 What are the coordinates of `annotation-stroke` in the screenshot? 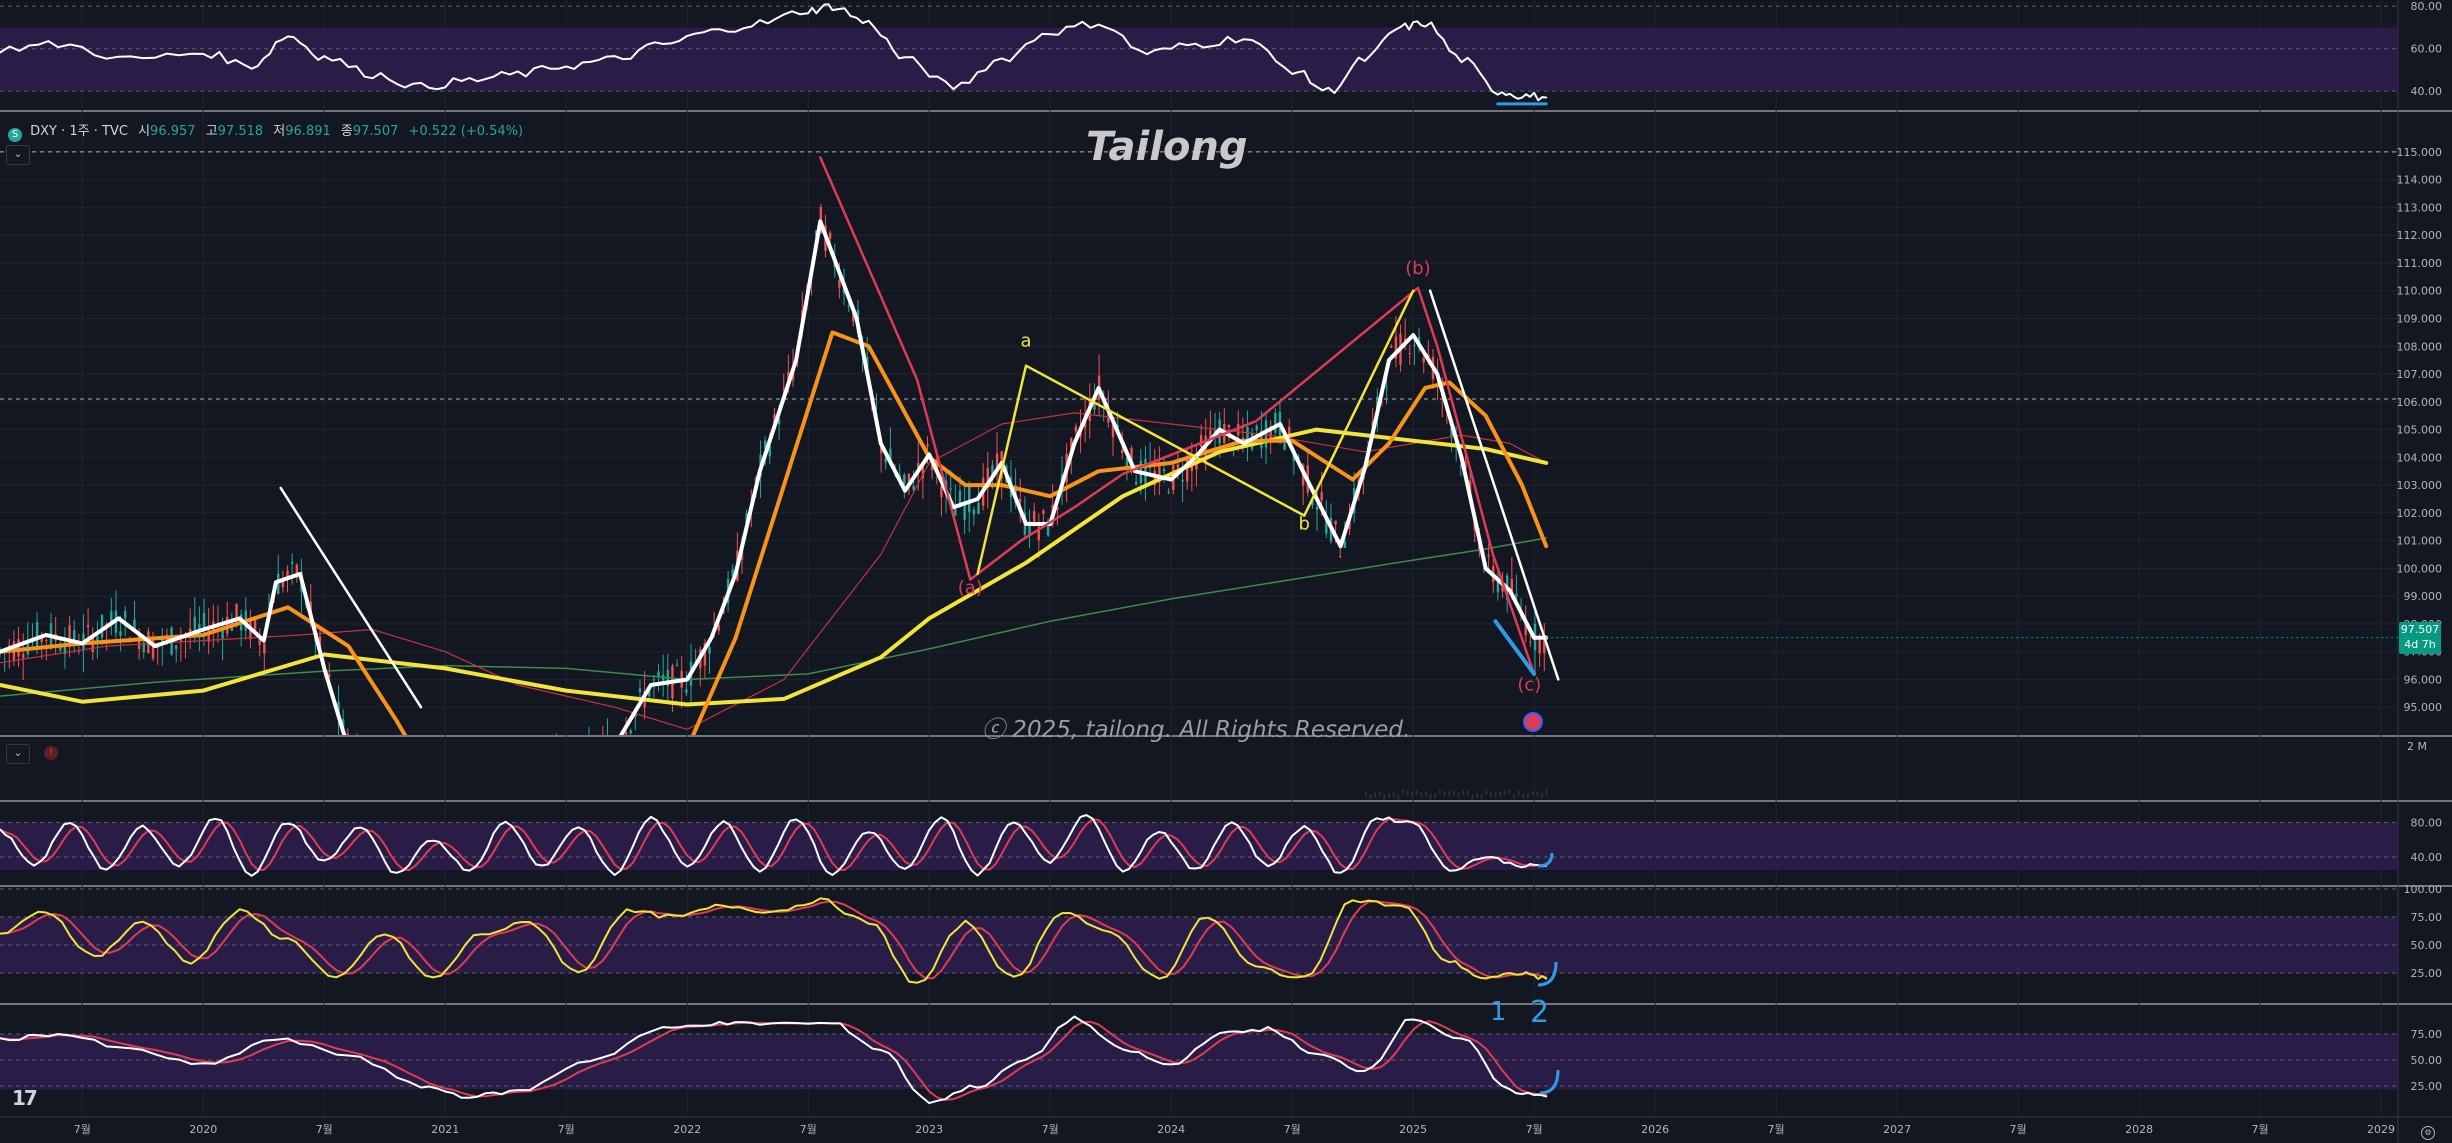 It's located at (1549, 1082).